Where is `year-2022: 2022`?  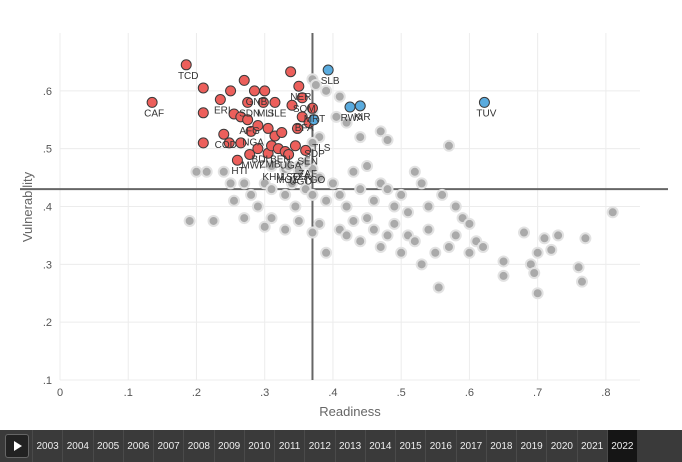
year-2022: 2022 is located at coordinates (621, 446).